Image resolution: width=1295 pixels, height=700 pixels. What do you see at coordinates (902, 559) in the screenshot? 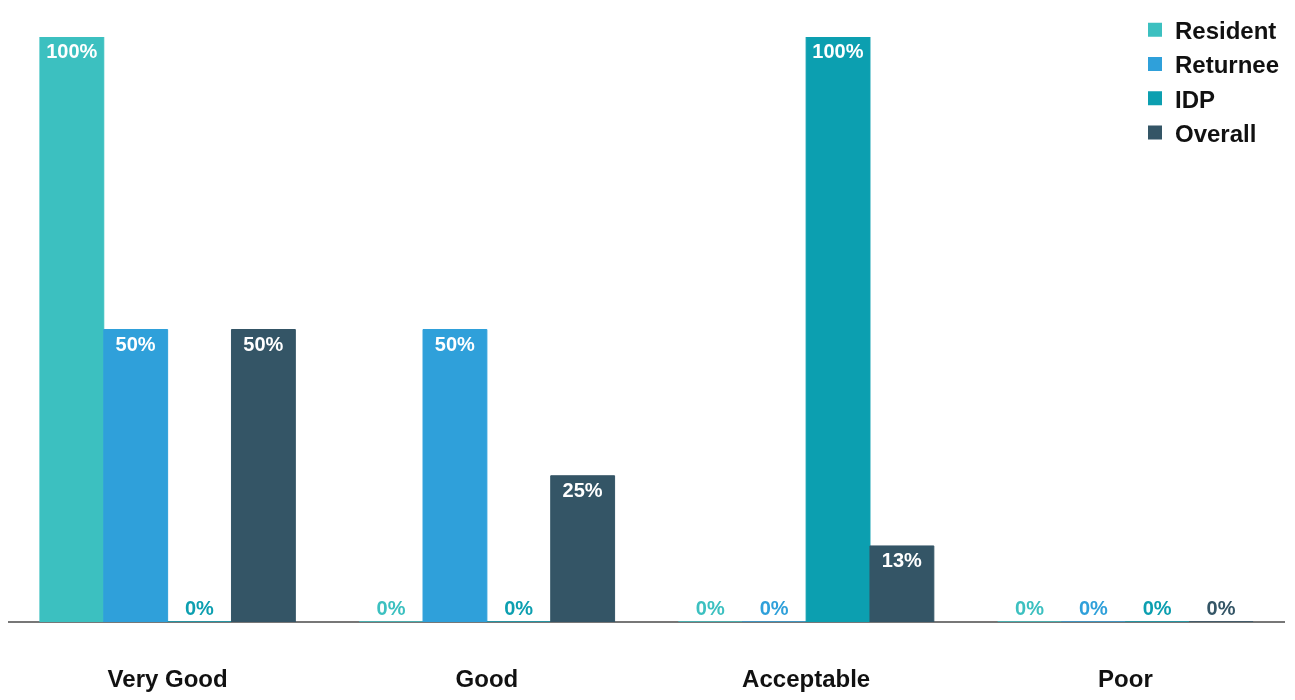
I see `data-label: 13%` at bounding box center [902, 559].